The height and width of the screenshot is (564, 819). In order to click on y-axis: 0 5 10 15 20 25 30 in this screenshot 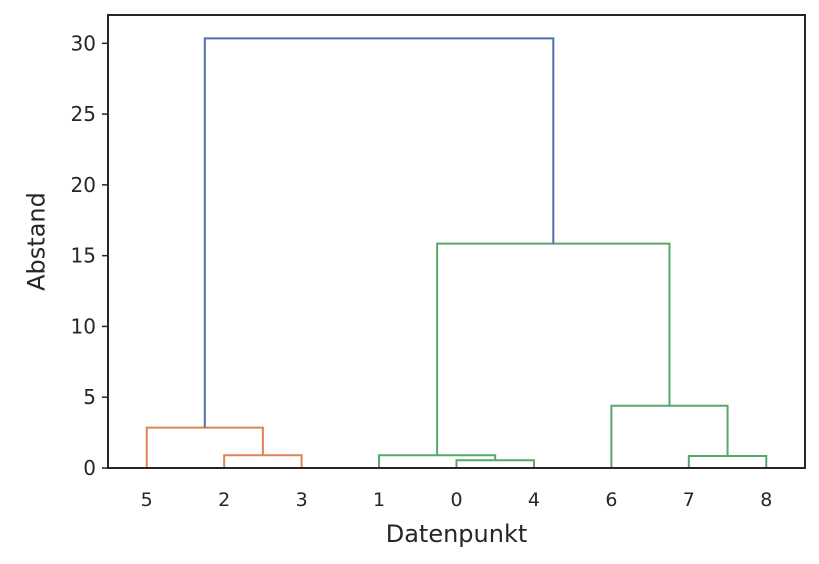, I will do `click(89, 255)`.